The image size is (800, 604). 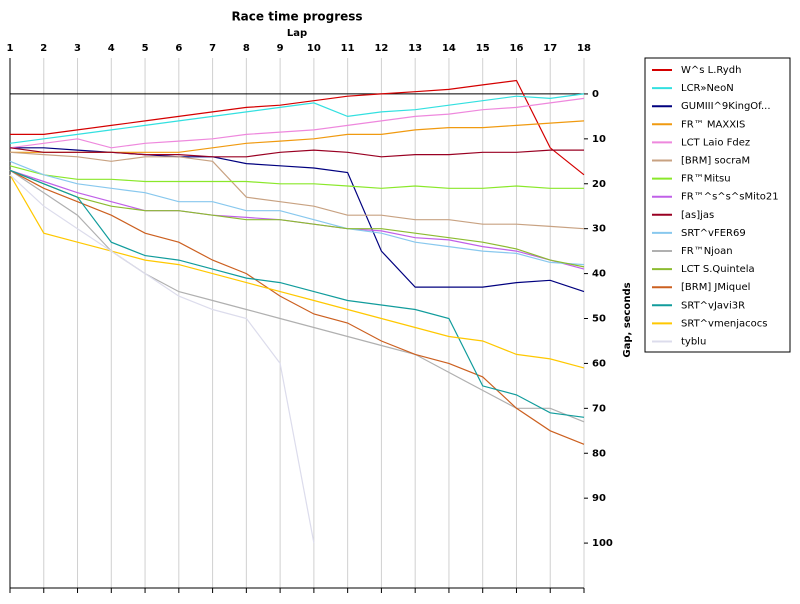 What do you see at coordinates (707, 251) in the screenshot?
I see `legend-label: FR™Njoan` at bounding box center [707, 251].